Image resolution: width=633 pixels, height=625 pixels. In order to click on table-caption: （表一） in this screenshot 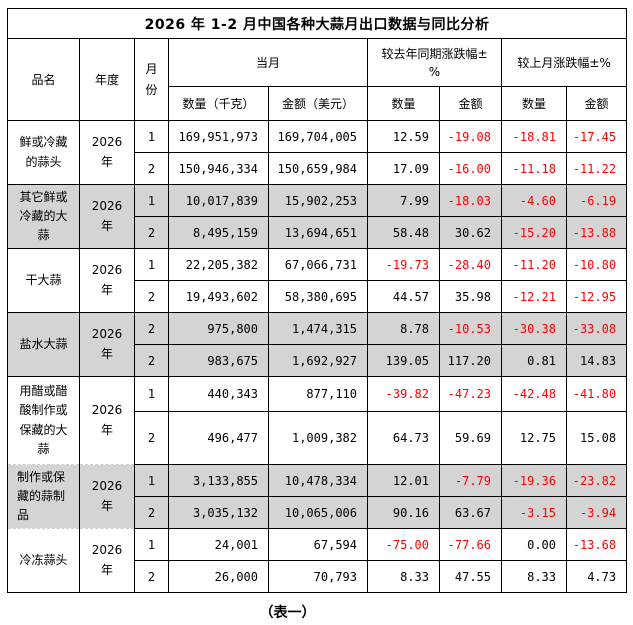, I will do `click(287, 613)`.